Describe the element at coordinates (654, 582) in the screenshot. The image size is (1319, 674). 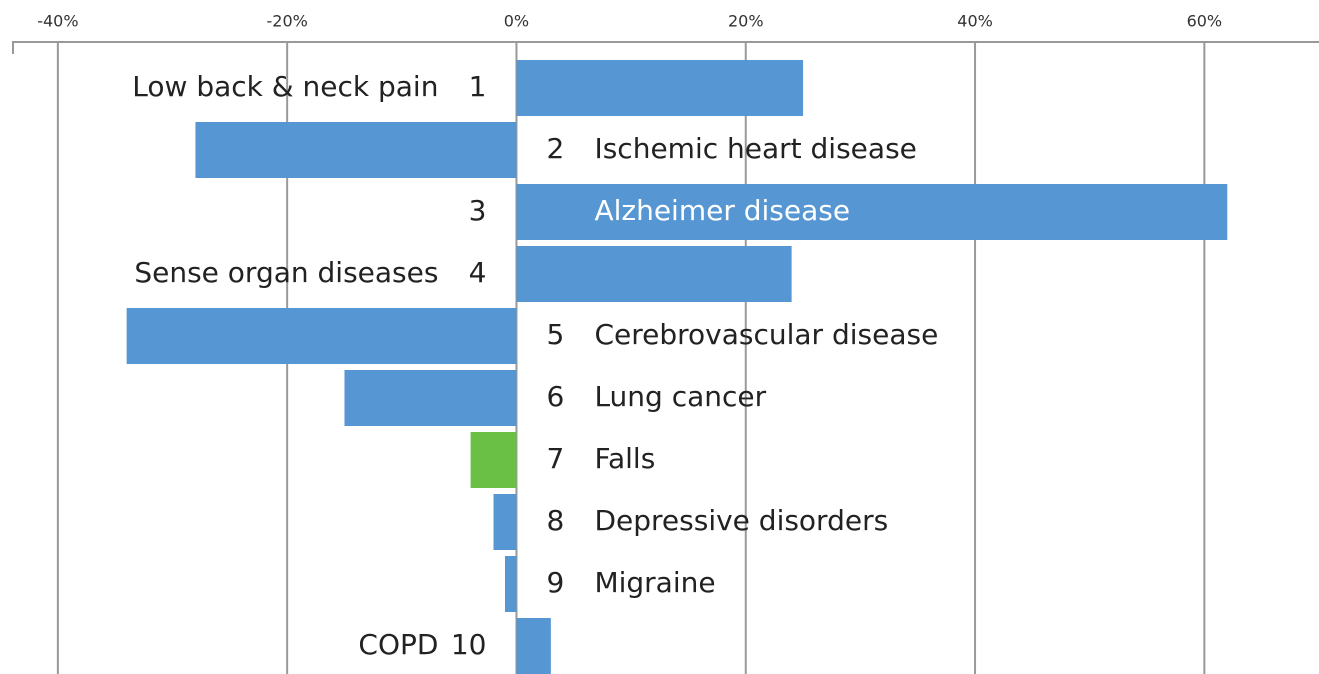
I see `category-label: Migraine` at that location.